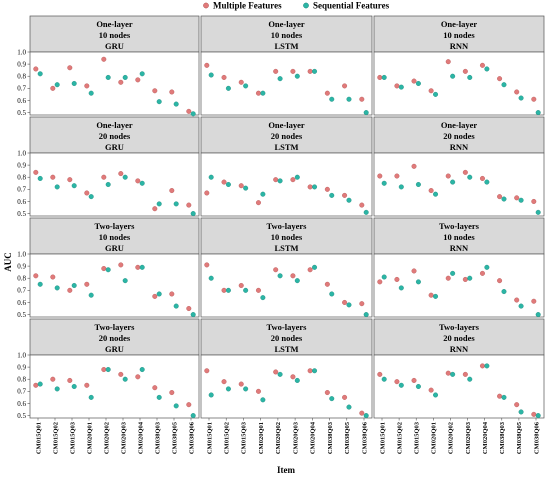  What do you see at coordinates (313, 437) in the screenshot?
I see `x-tick-label: CM020Q04` at bounding box center [313, 437].